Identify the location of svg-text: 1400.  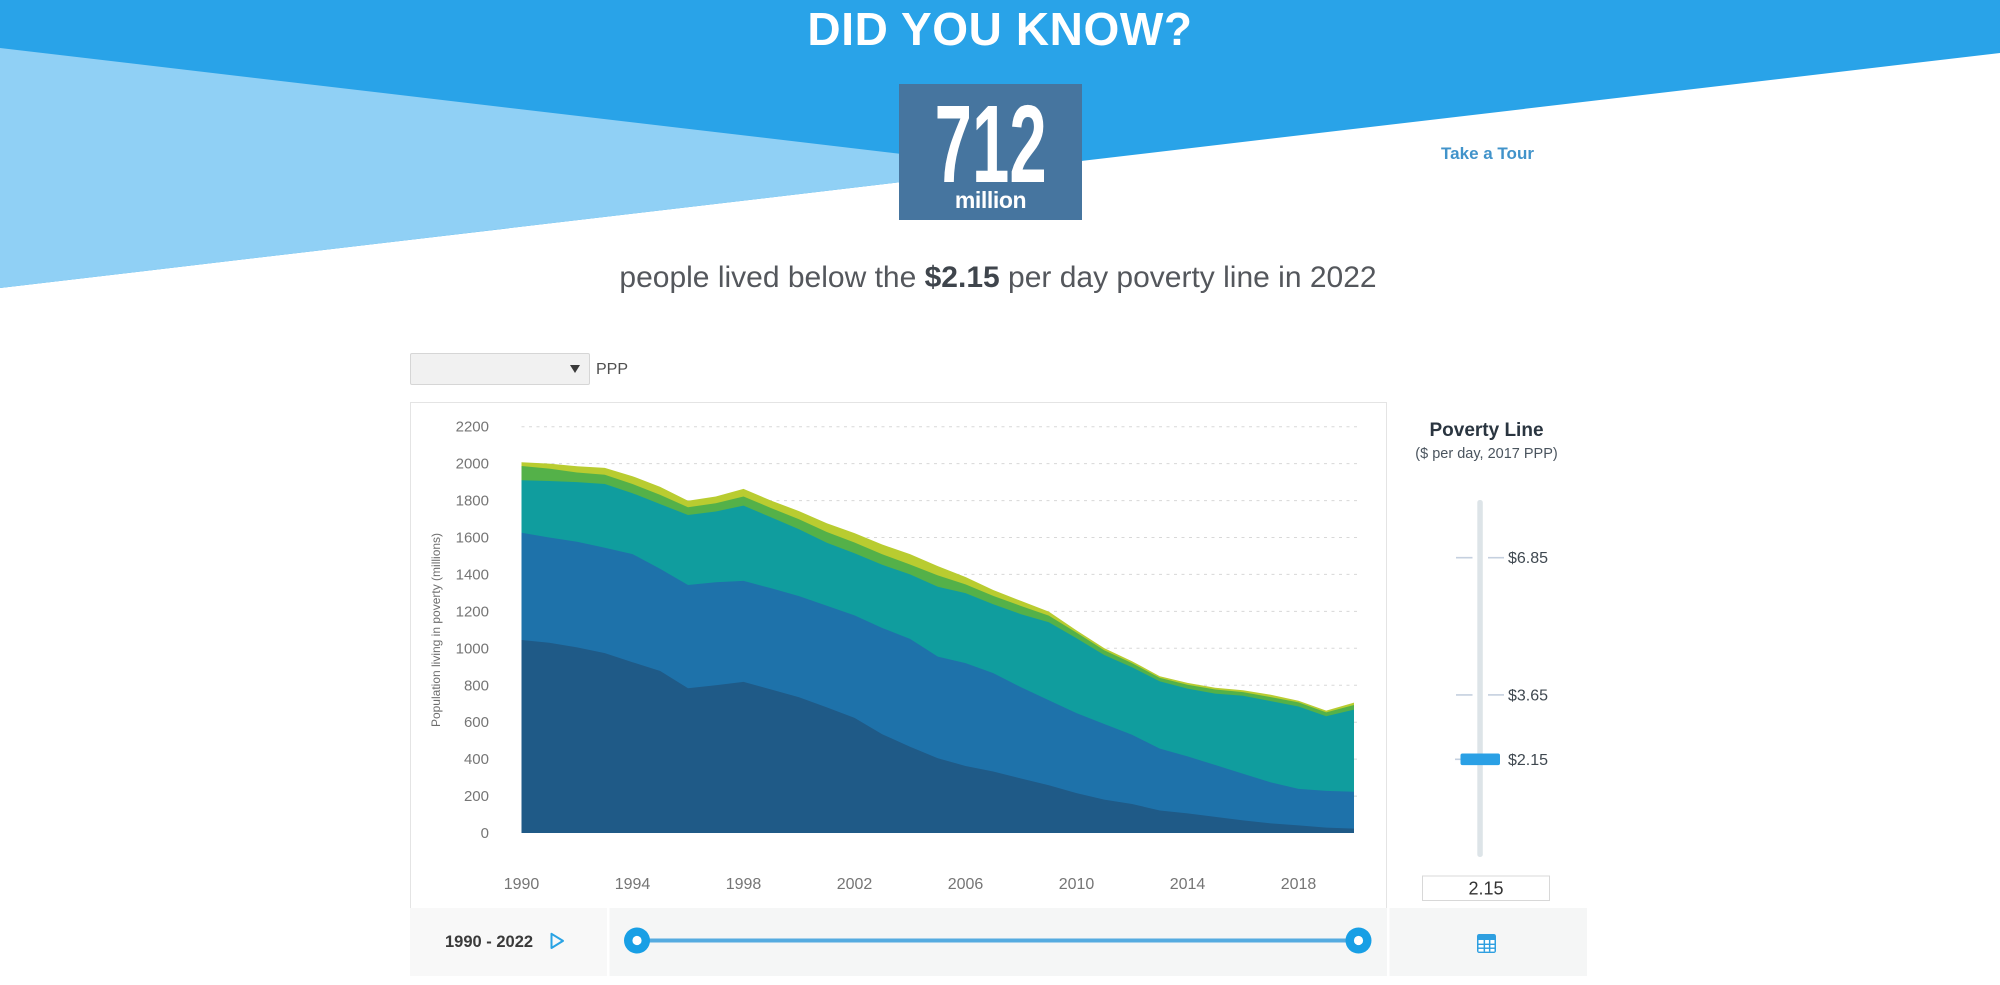
(472, 574).